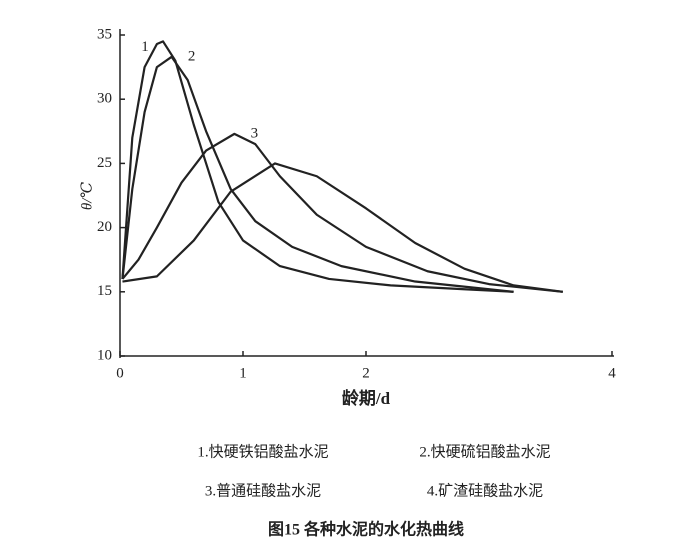 The height and width of the screenshot is (552, 699). What do you see at coordinates (612, 373) in the screenshot?
I see `x-tick-label: 4` at bounding box center [612, 373].